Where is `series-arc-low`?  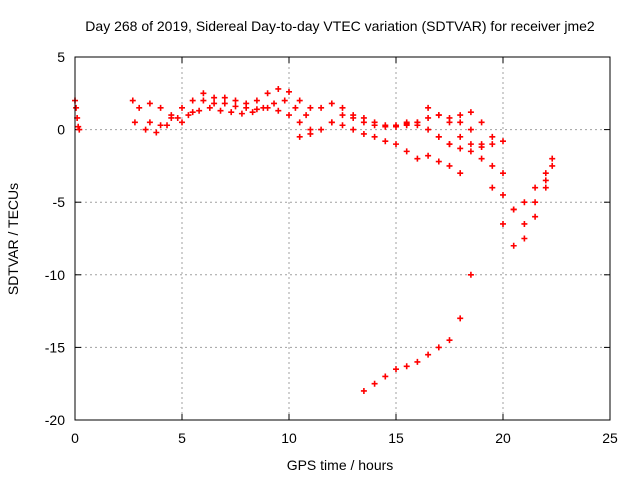 series-arc-low is located at coordinates (417, 332).